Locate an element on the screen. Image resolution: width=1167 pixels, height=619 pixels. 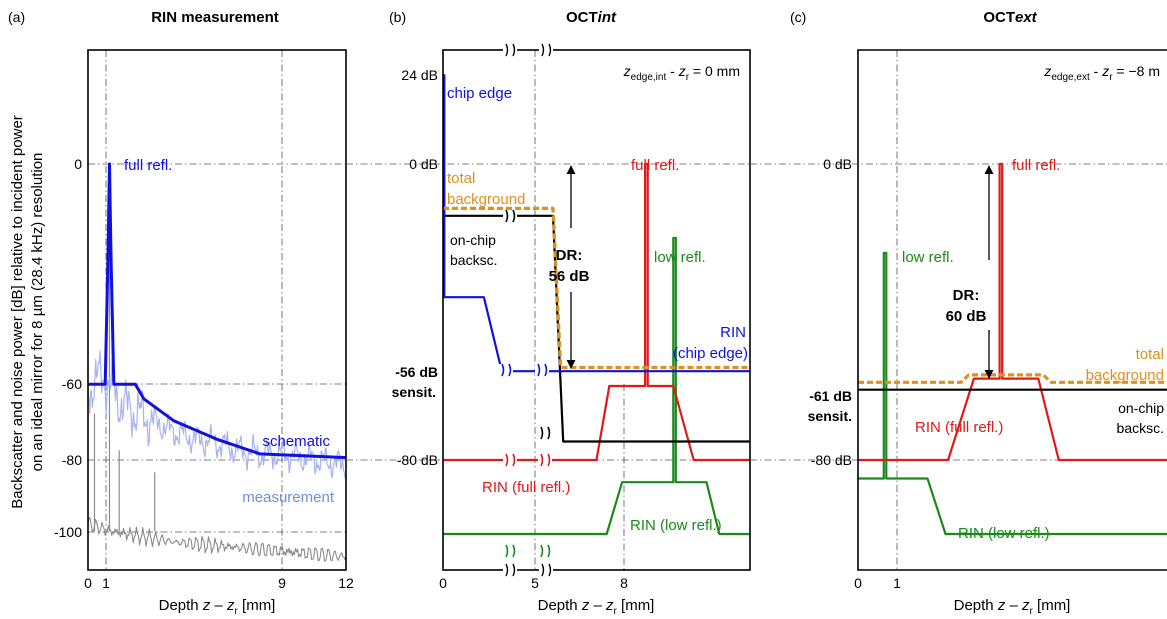
measurement-line is located at coordinates (217, 415).